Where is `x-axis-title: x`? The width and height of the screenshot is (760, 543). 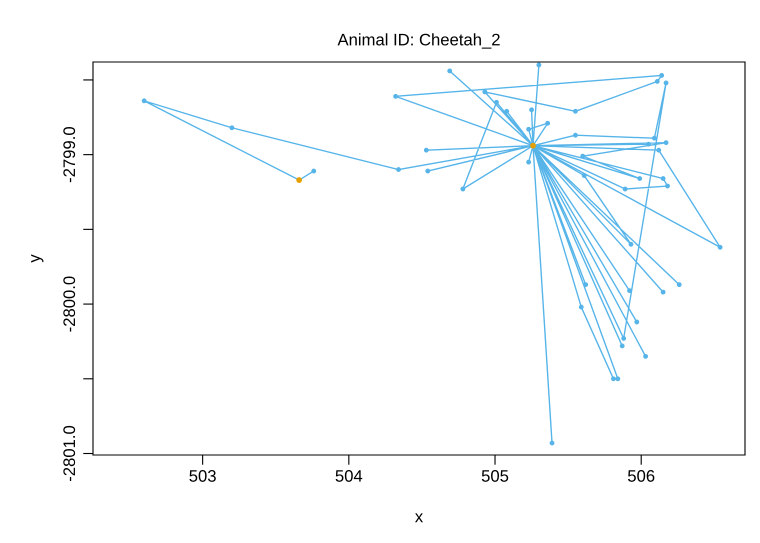
x-axis-title: x is located at coordinates (419, 517).